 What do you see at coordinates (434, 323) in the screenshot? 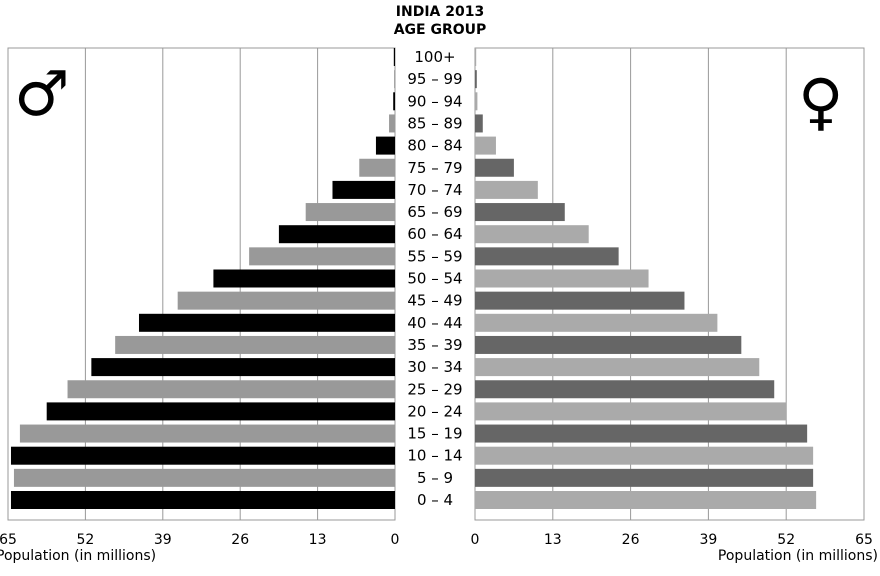
I see `age-group-label: 40 – 44` at bounding box center [434, 323].